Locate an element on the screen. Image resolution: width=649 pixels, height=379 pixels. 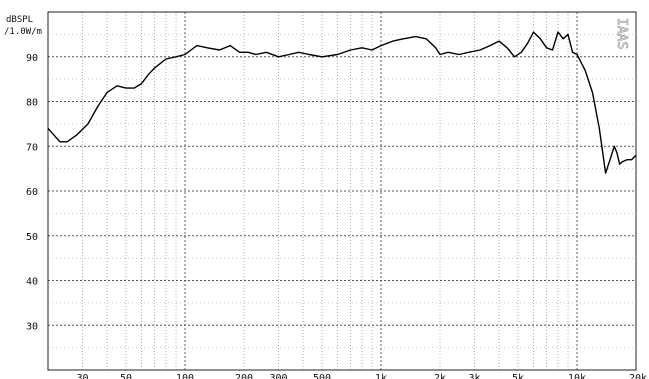
y-tick-label: 90 is located at coordinates (32, 58).